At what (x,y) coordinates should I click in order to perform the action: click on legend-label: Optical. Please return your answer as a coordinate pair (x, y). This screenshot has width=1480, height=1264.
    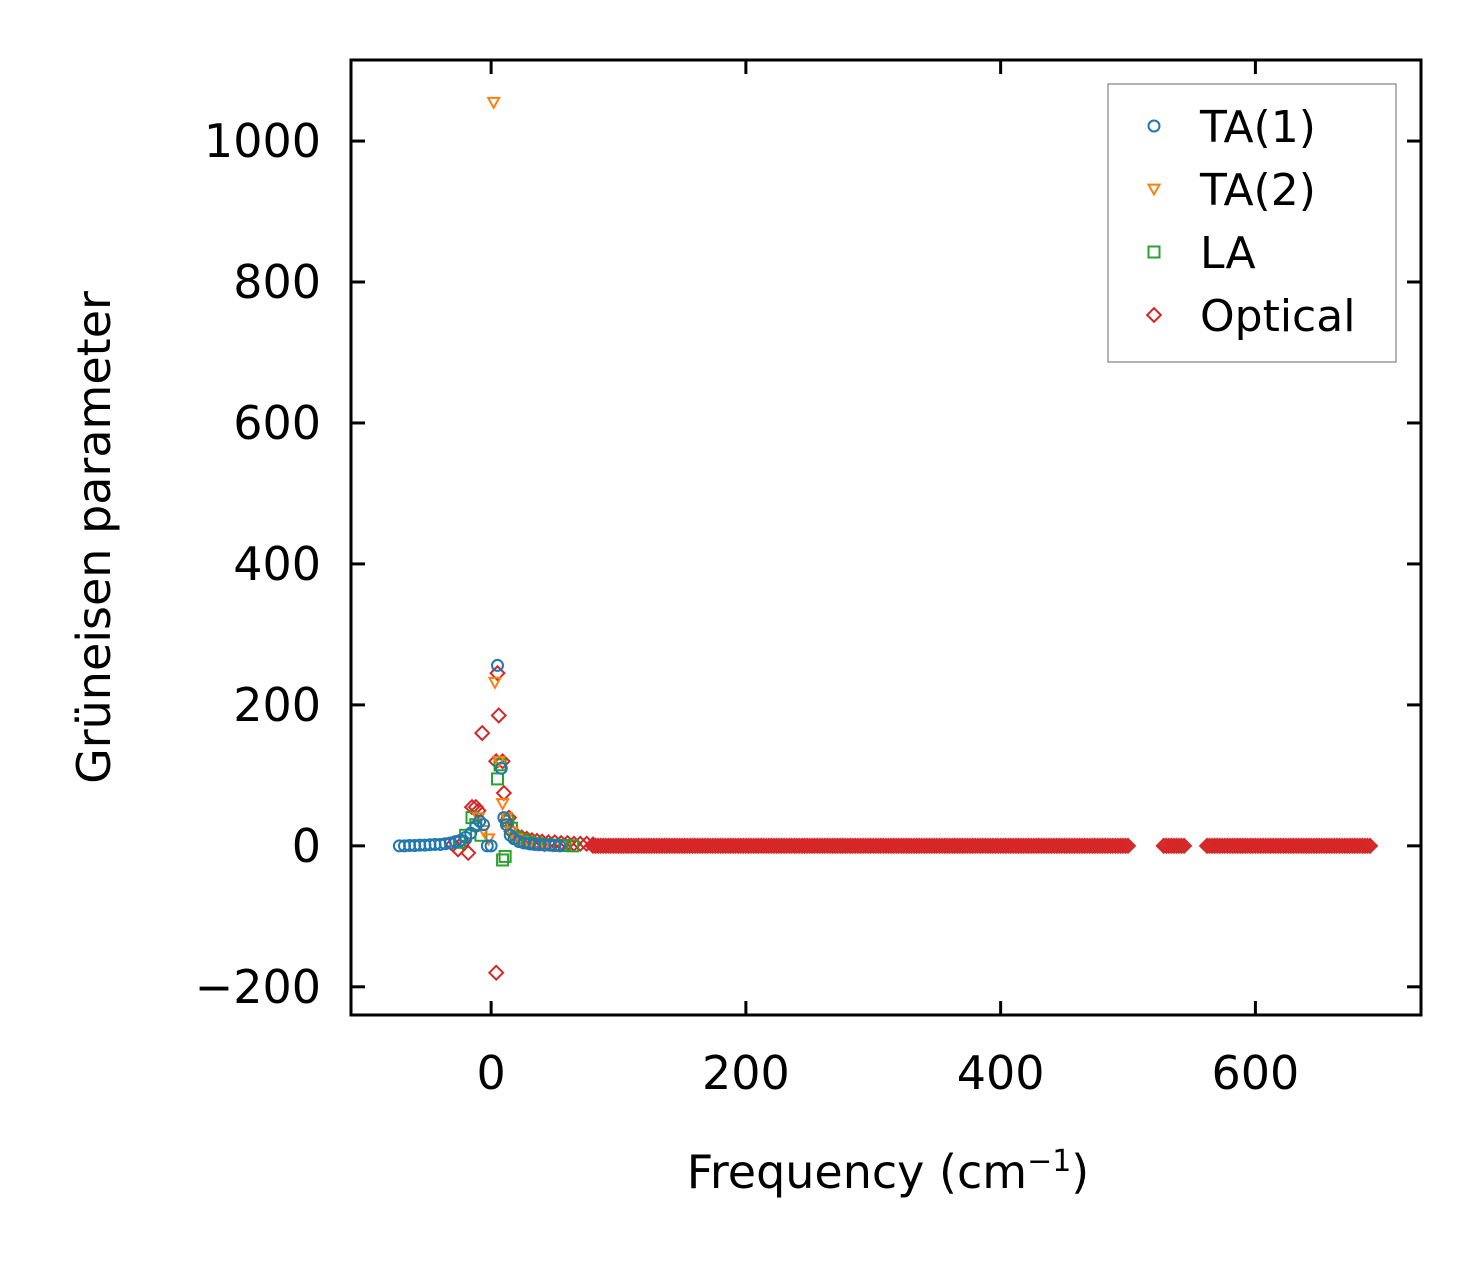
    Looking at the image, I should click on (1277, 316).